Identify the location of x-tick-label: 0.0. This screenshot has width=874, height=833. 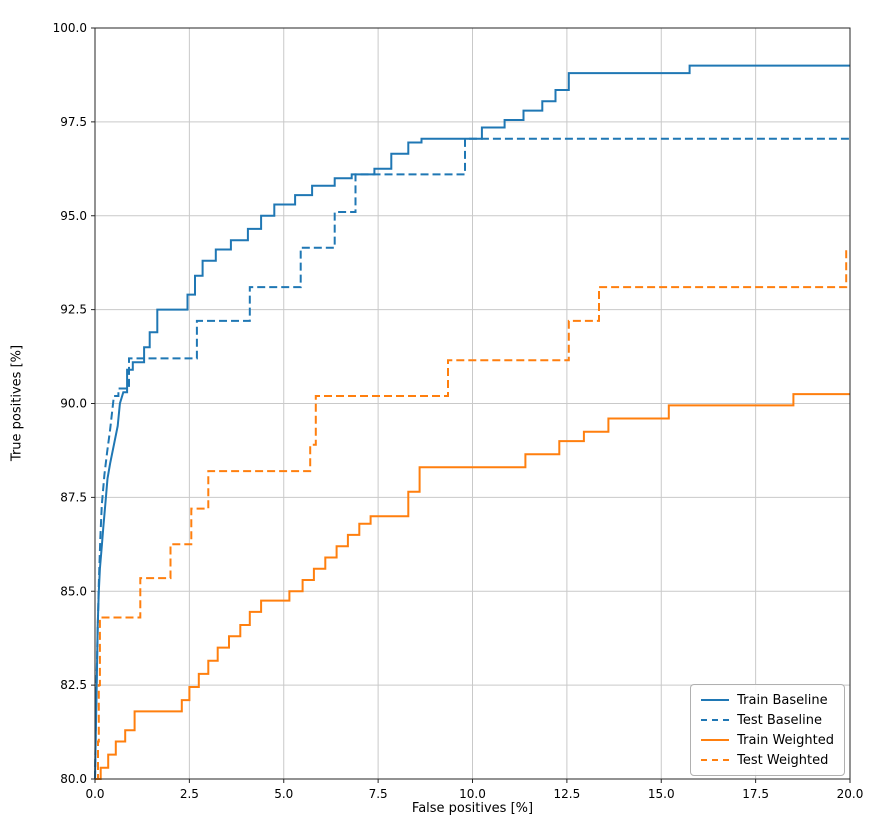
(94, 794).